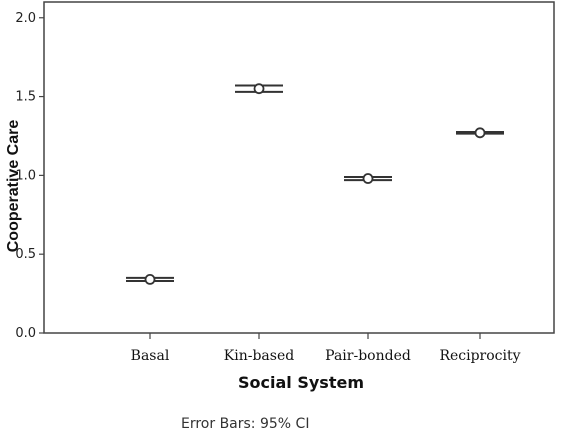 This screenshot has height=435, width=566. What do you see at coordinates (301, 382) in the screenshot?
I see `x-axis-title: Social System` at bounding box center [301, 382].